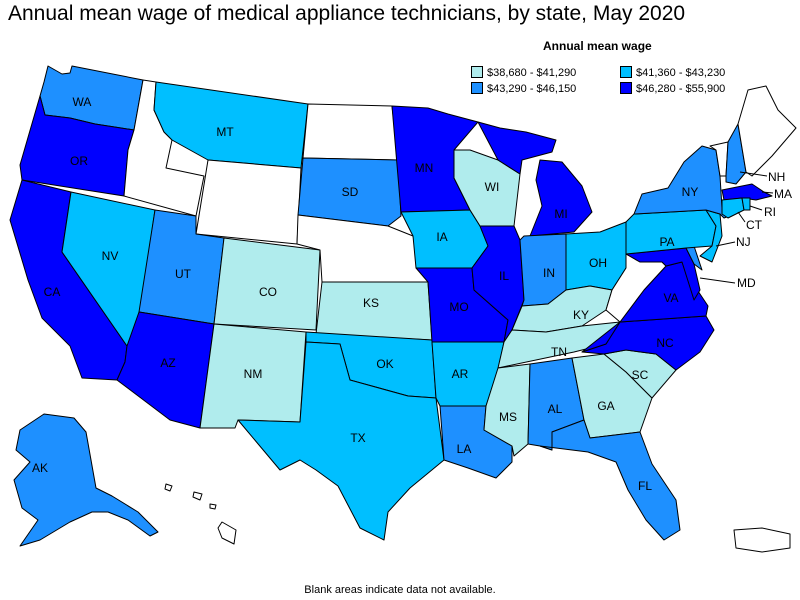 The height and width of the screenshot is (600, 800). What do you see at coordinates (535, 179) in the screenshot?
I see `state-mi` at bounding box center [535, 179].